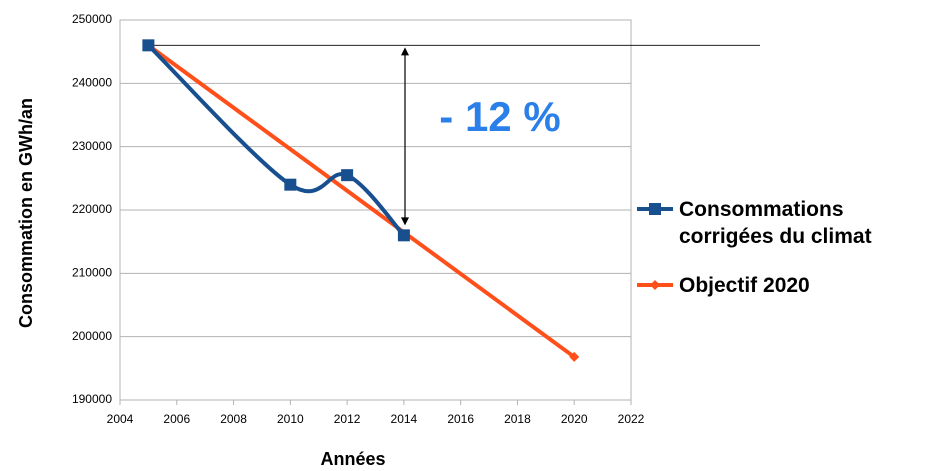 This screenshot has width=935, height=471. Describe the element at coordinates (233, 419) in the screenshot. I see `x-tick-label: 2008` at that location.